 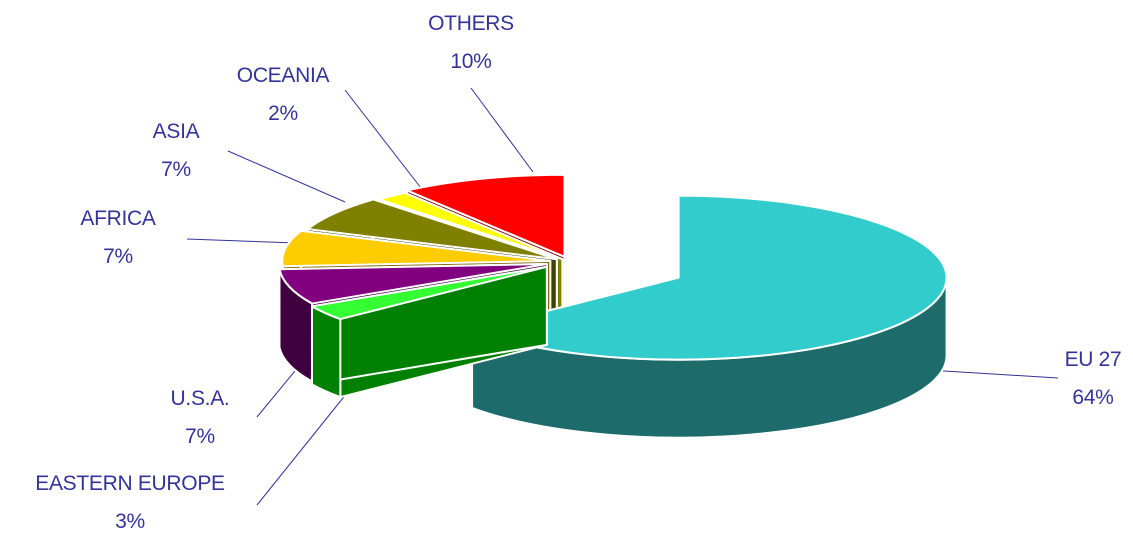 What do you see at coordinates (416, 248) in the screenshot?
I see `slice-top-africa` at bounding box center [416, 248].